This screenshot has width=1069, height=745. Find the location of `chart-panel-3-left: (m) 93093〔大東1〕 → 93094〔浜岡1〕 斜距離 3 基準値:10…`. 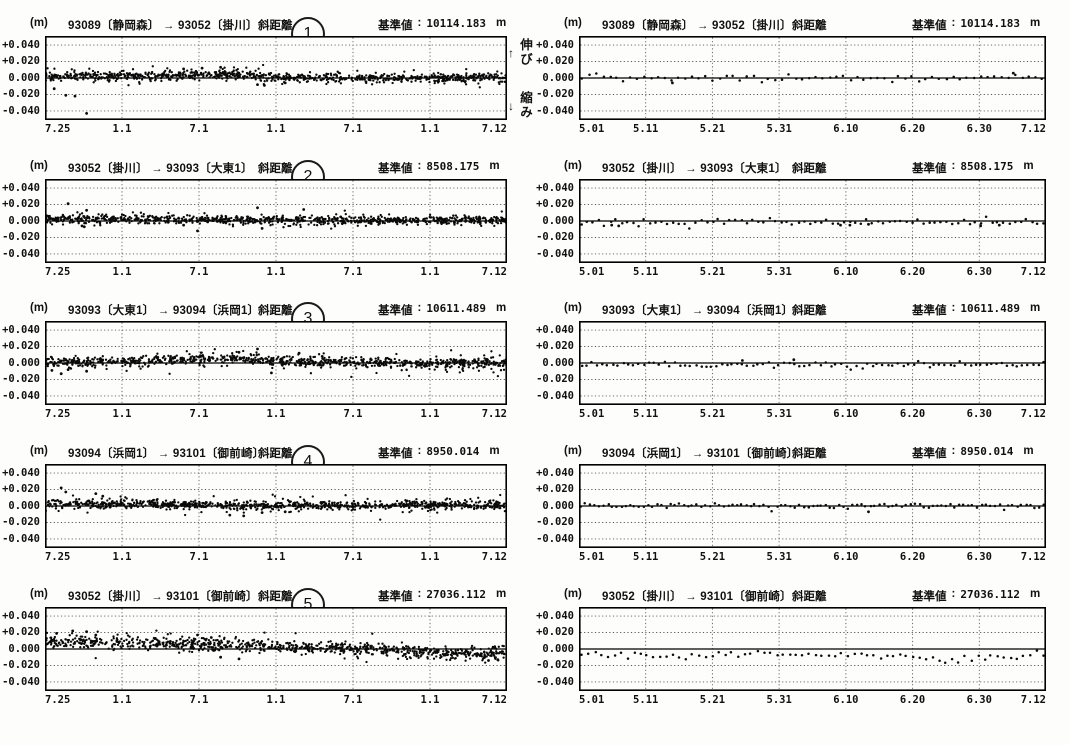

chart-panel-3-left: (m) 93093〔大東1〕 → 93094〔浜岡1〕 斜距離 3 基準値:10… is located at coordinates (268, 366).